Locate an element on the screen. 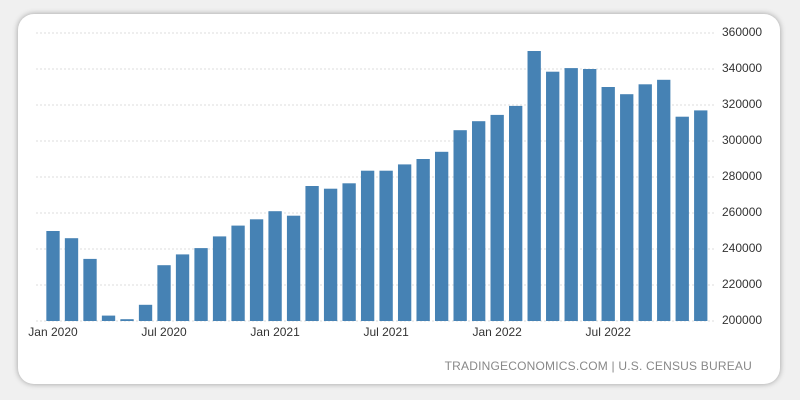  y-tick-label: 340000 is located at coordinates (742, 68).